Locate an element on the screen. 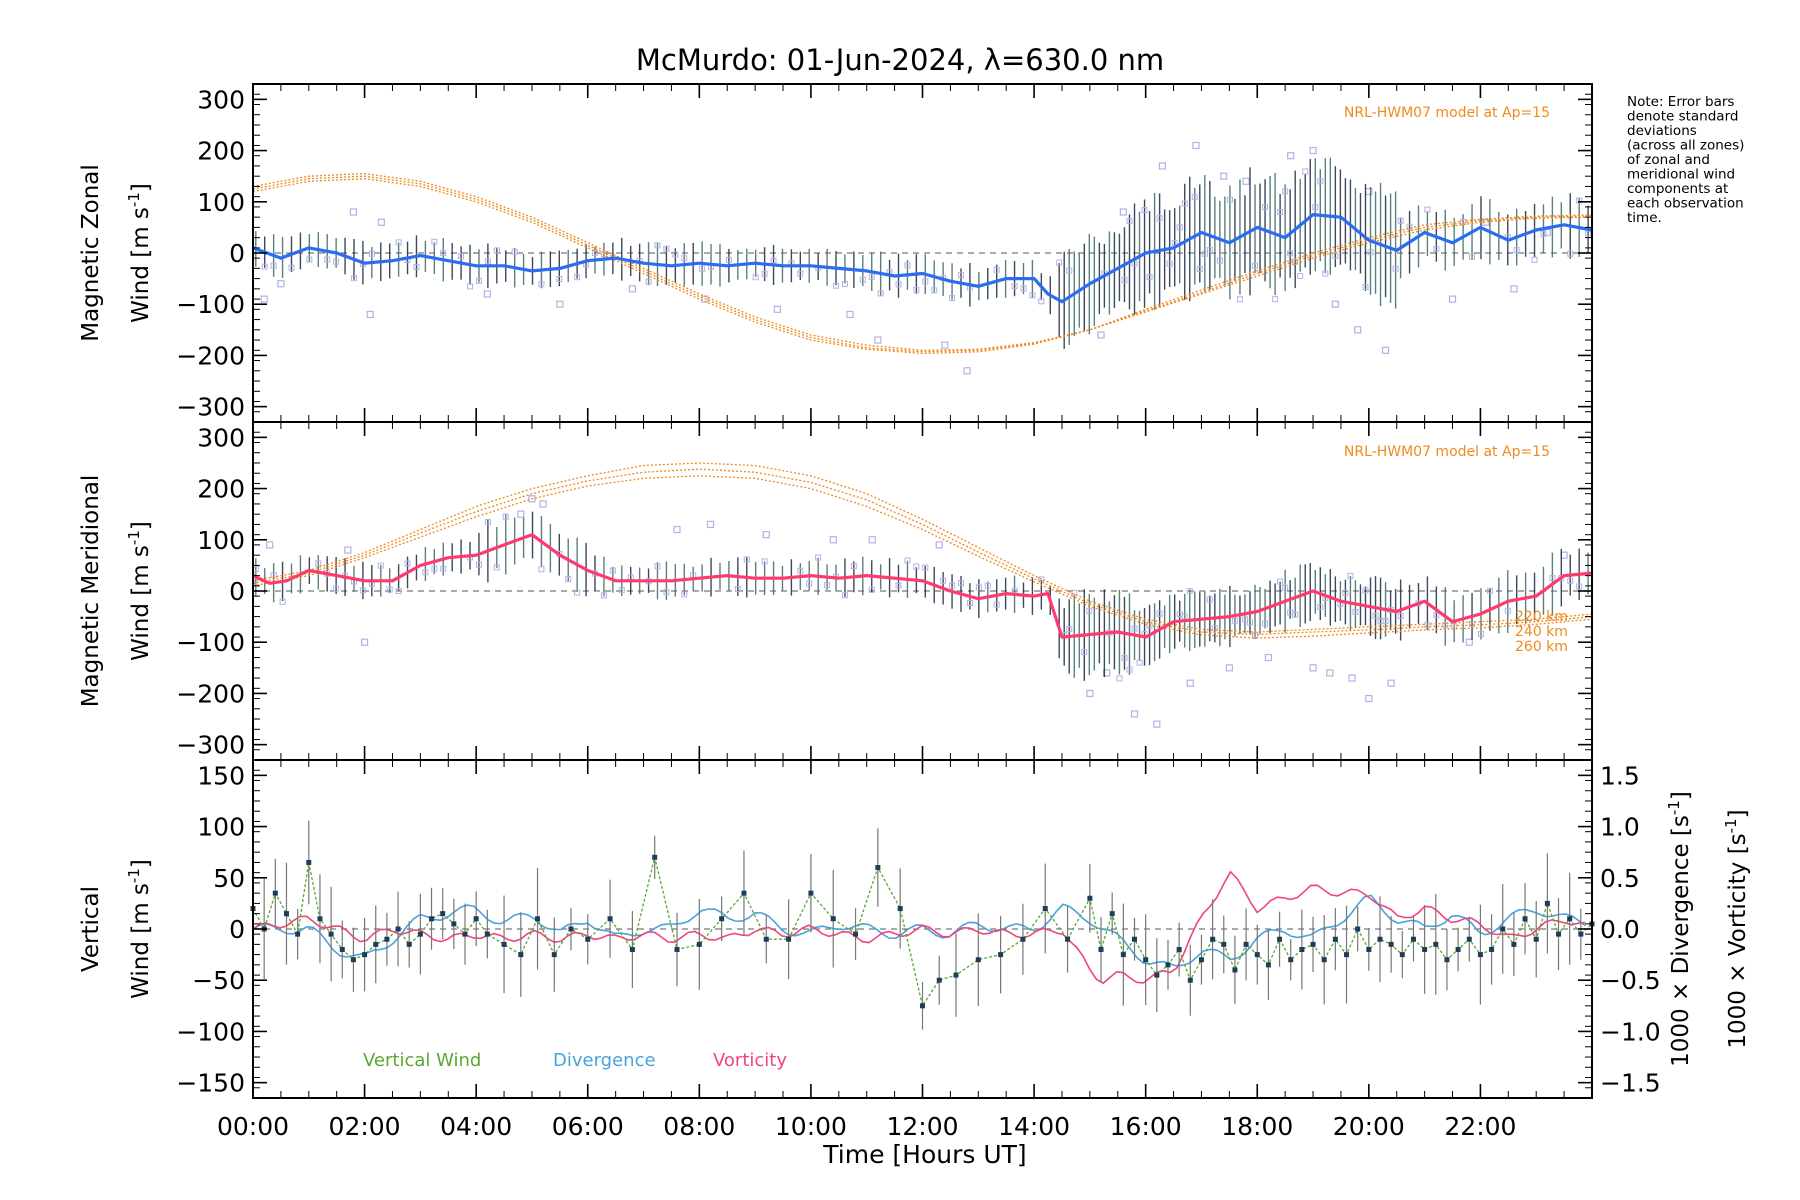  y-tick-label: 200 is located at coordinates (221, 489).